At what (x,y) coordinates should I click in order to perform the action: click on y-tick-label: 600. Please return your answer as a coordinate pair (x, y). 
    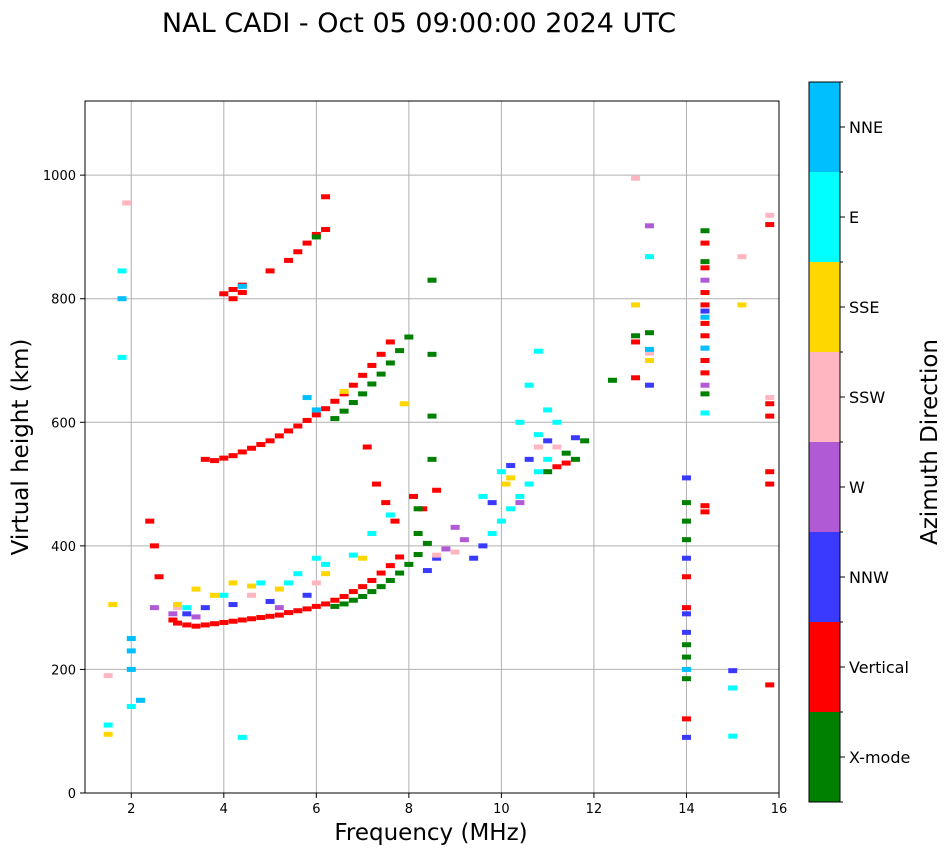
    Looking at the image, I should click on (63, 423).